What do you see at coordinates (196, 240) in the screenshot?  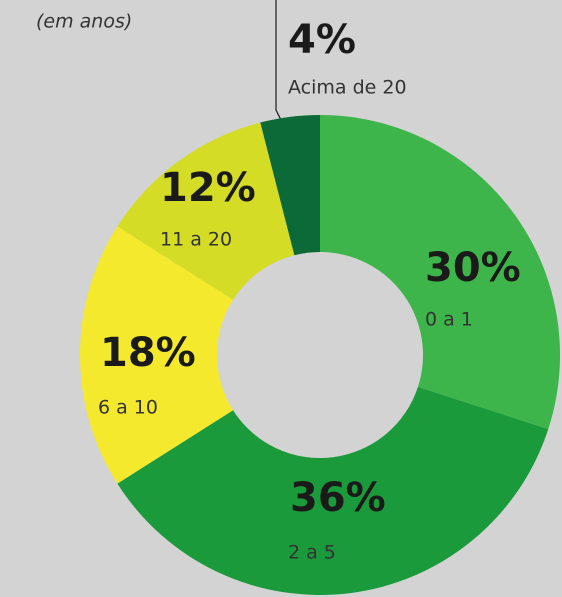 I see `category-label: 11 a 20` at bounding box center [196, 240].